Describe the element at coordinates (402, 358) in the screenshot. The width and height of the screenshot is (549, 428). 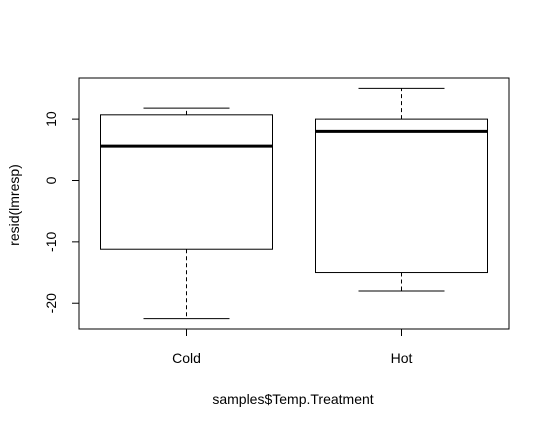
I see `x-tick-label: Hot` at that location.